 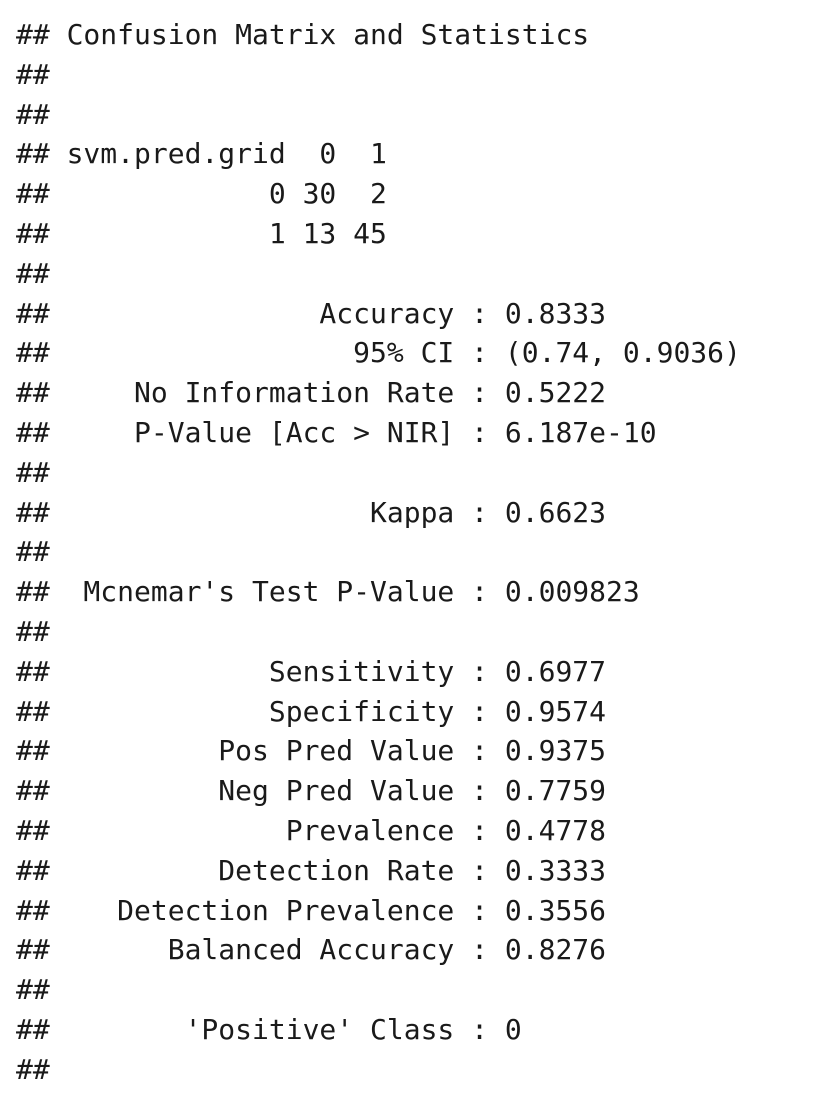 I want to click on stat-neg-pred-value: ## Neg Pred Value : 0.7759, so click(x=311, y=791).